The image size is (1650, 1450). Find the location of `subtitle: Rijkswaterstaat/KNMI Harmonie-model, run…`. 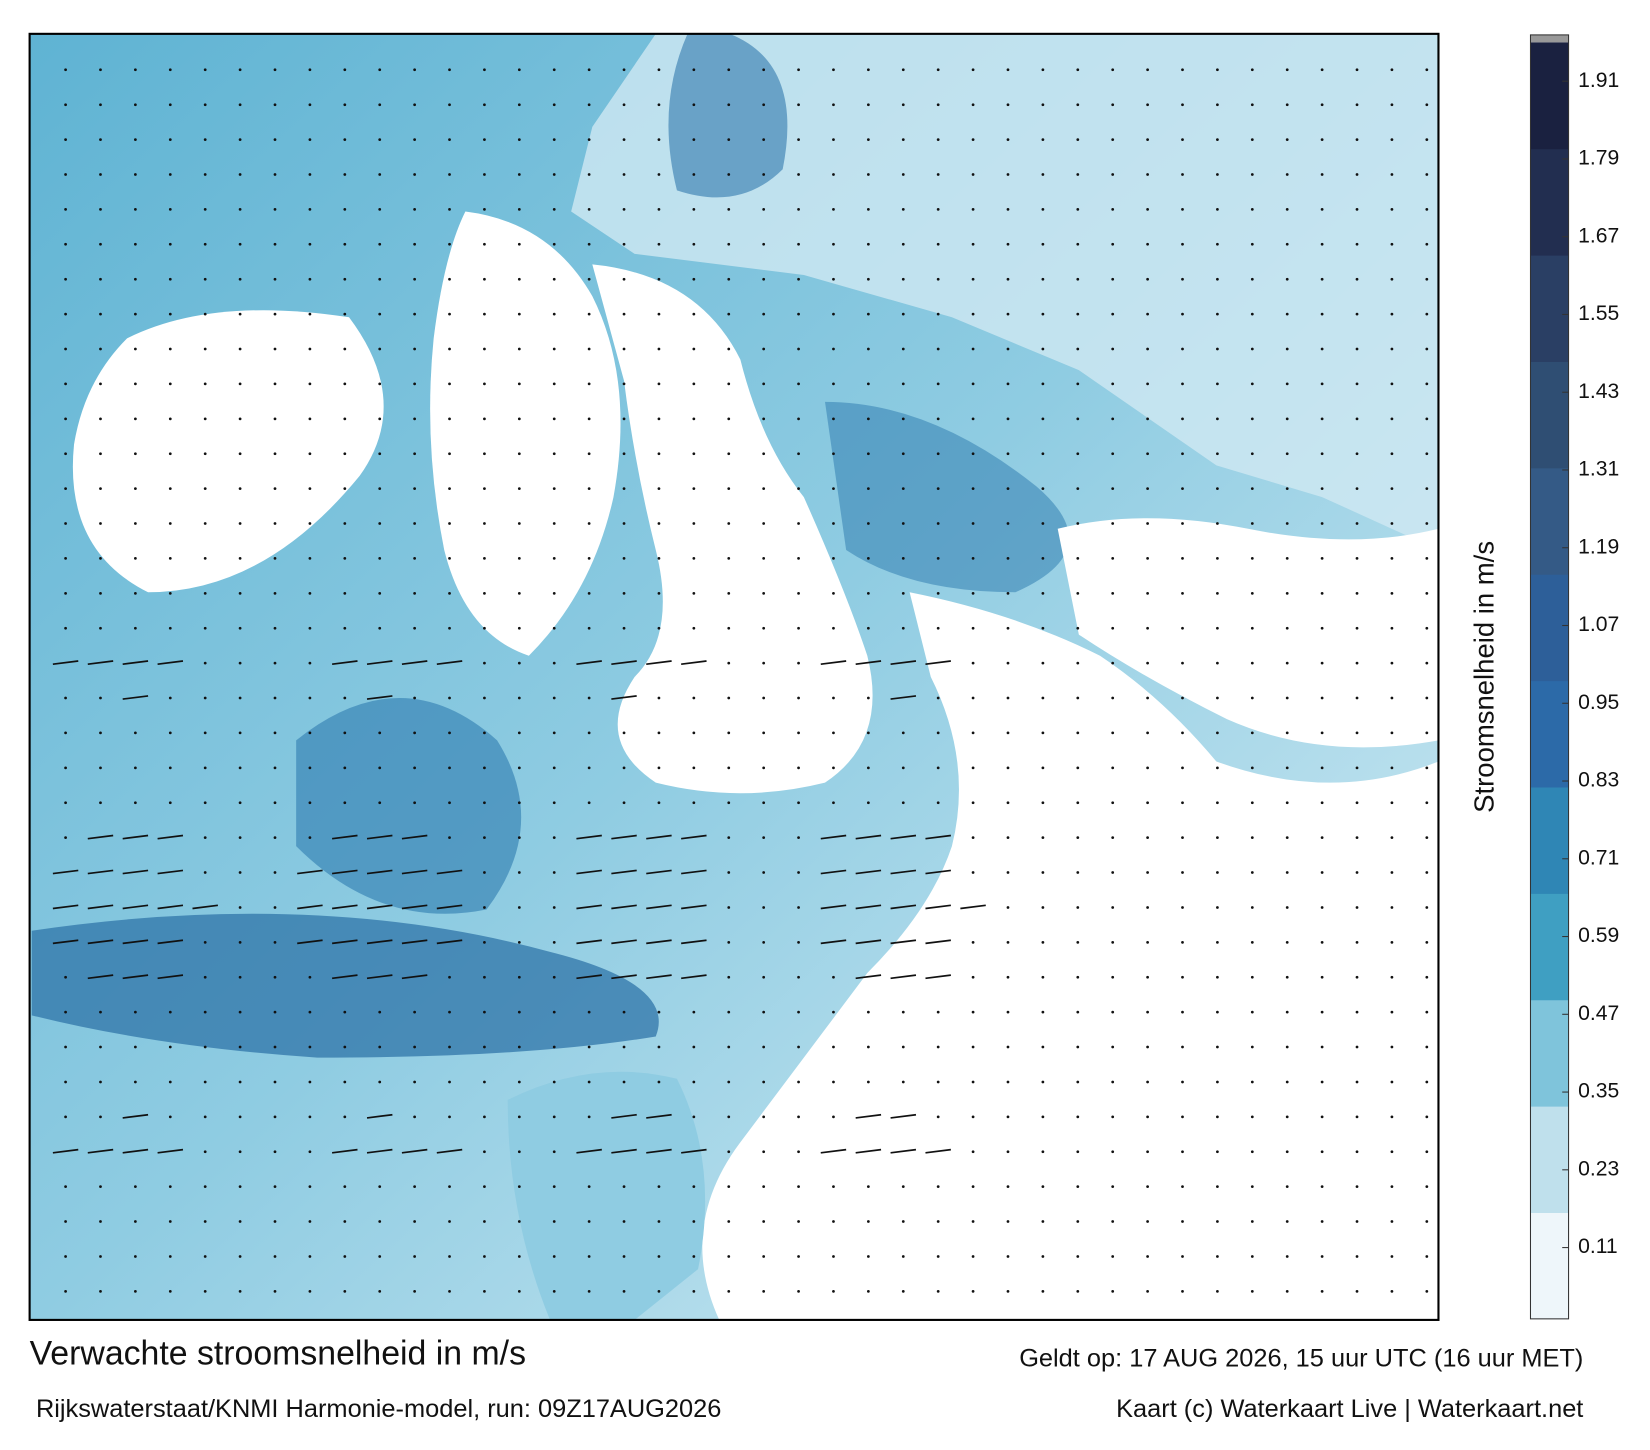

subtitle: Rijkswaterstaat/KNMI Harmonie-model, run… is located at coordinates (378, 1409).